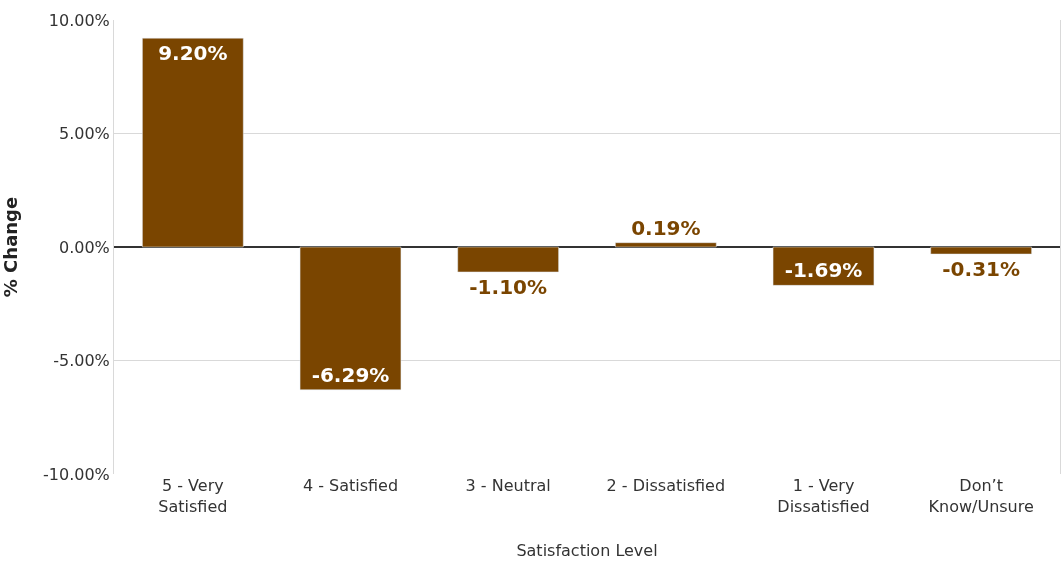  What do you see at coordinates (823, 270) in the screenshot?
I see `data-label: -1.69%` at bounding box center [823, 270].